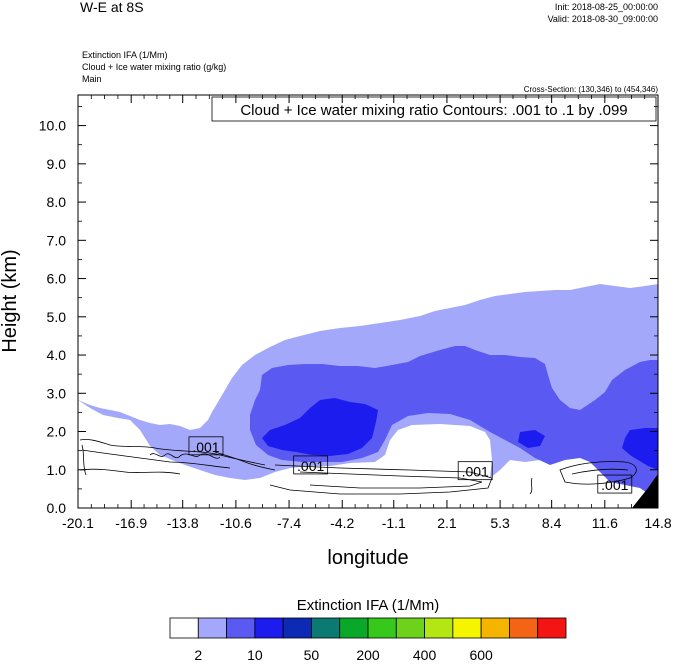 Image resolution: width=674 pixels, height=667 pixels. What do you see at coordinates (605, 523) in the screenshot?
I see `x-tick-label: 11.6` at bounding box center [605, 523].